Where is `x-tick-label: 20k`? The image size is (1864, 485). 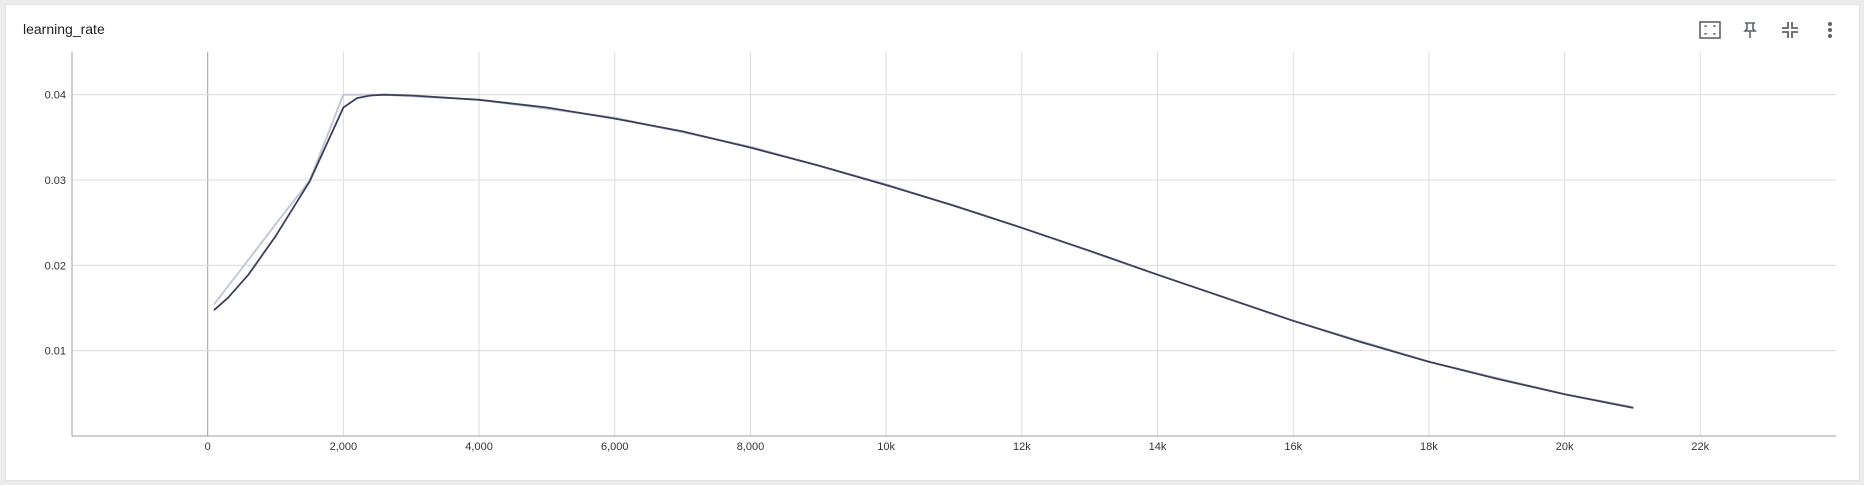 x-tick-label: 20k is located at coordinates (1565, 447).